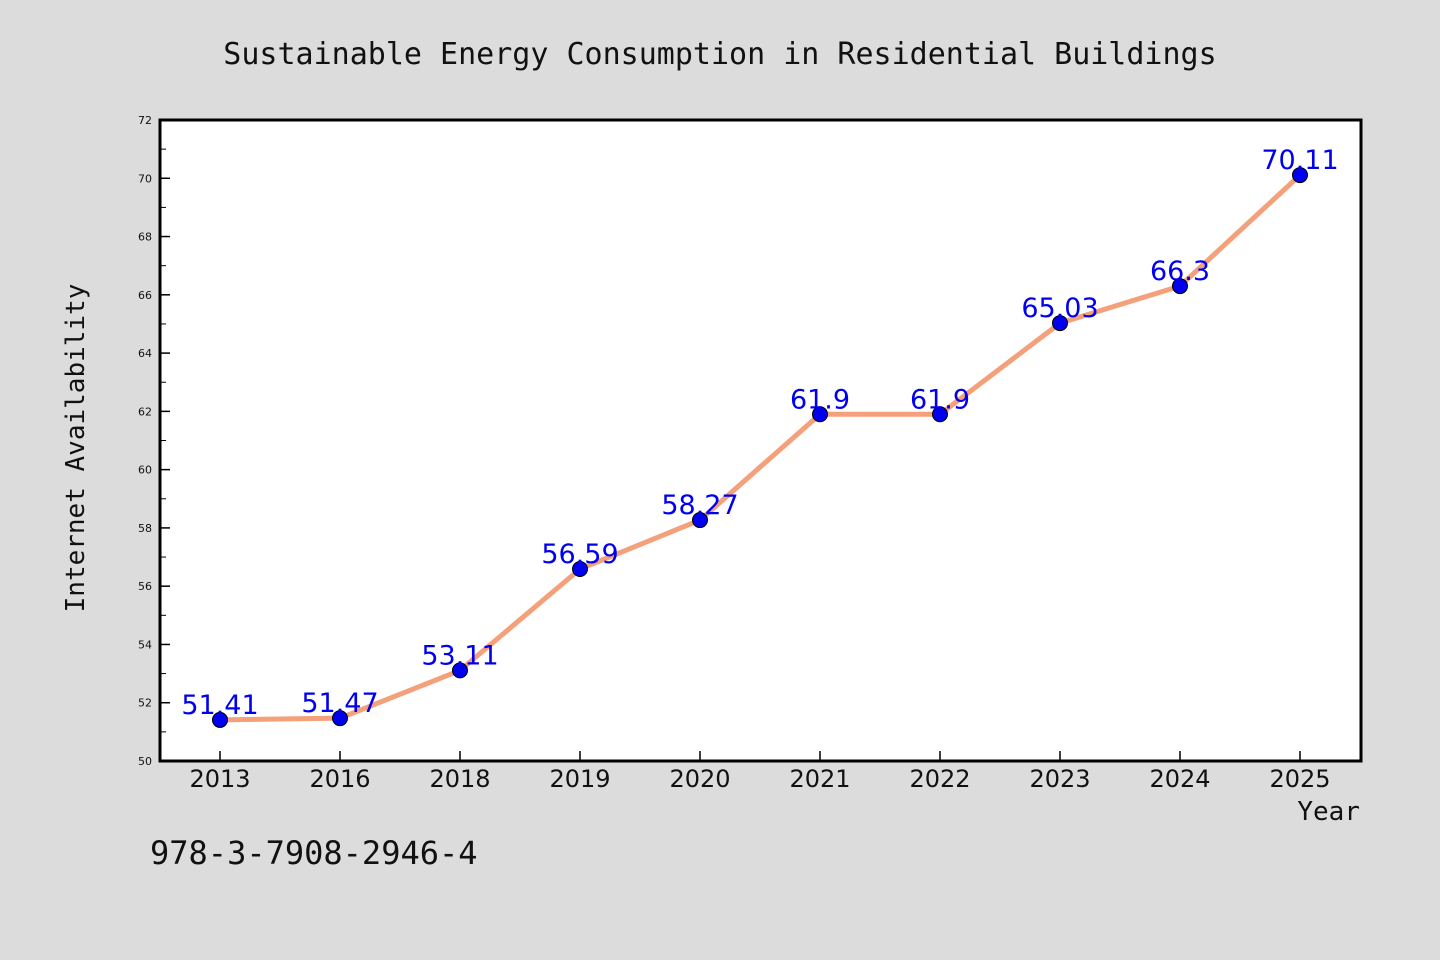  I want to click on y-tick-label: 72, so click(145, 120).